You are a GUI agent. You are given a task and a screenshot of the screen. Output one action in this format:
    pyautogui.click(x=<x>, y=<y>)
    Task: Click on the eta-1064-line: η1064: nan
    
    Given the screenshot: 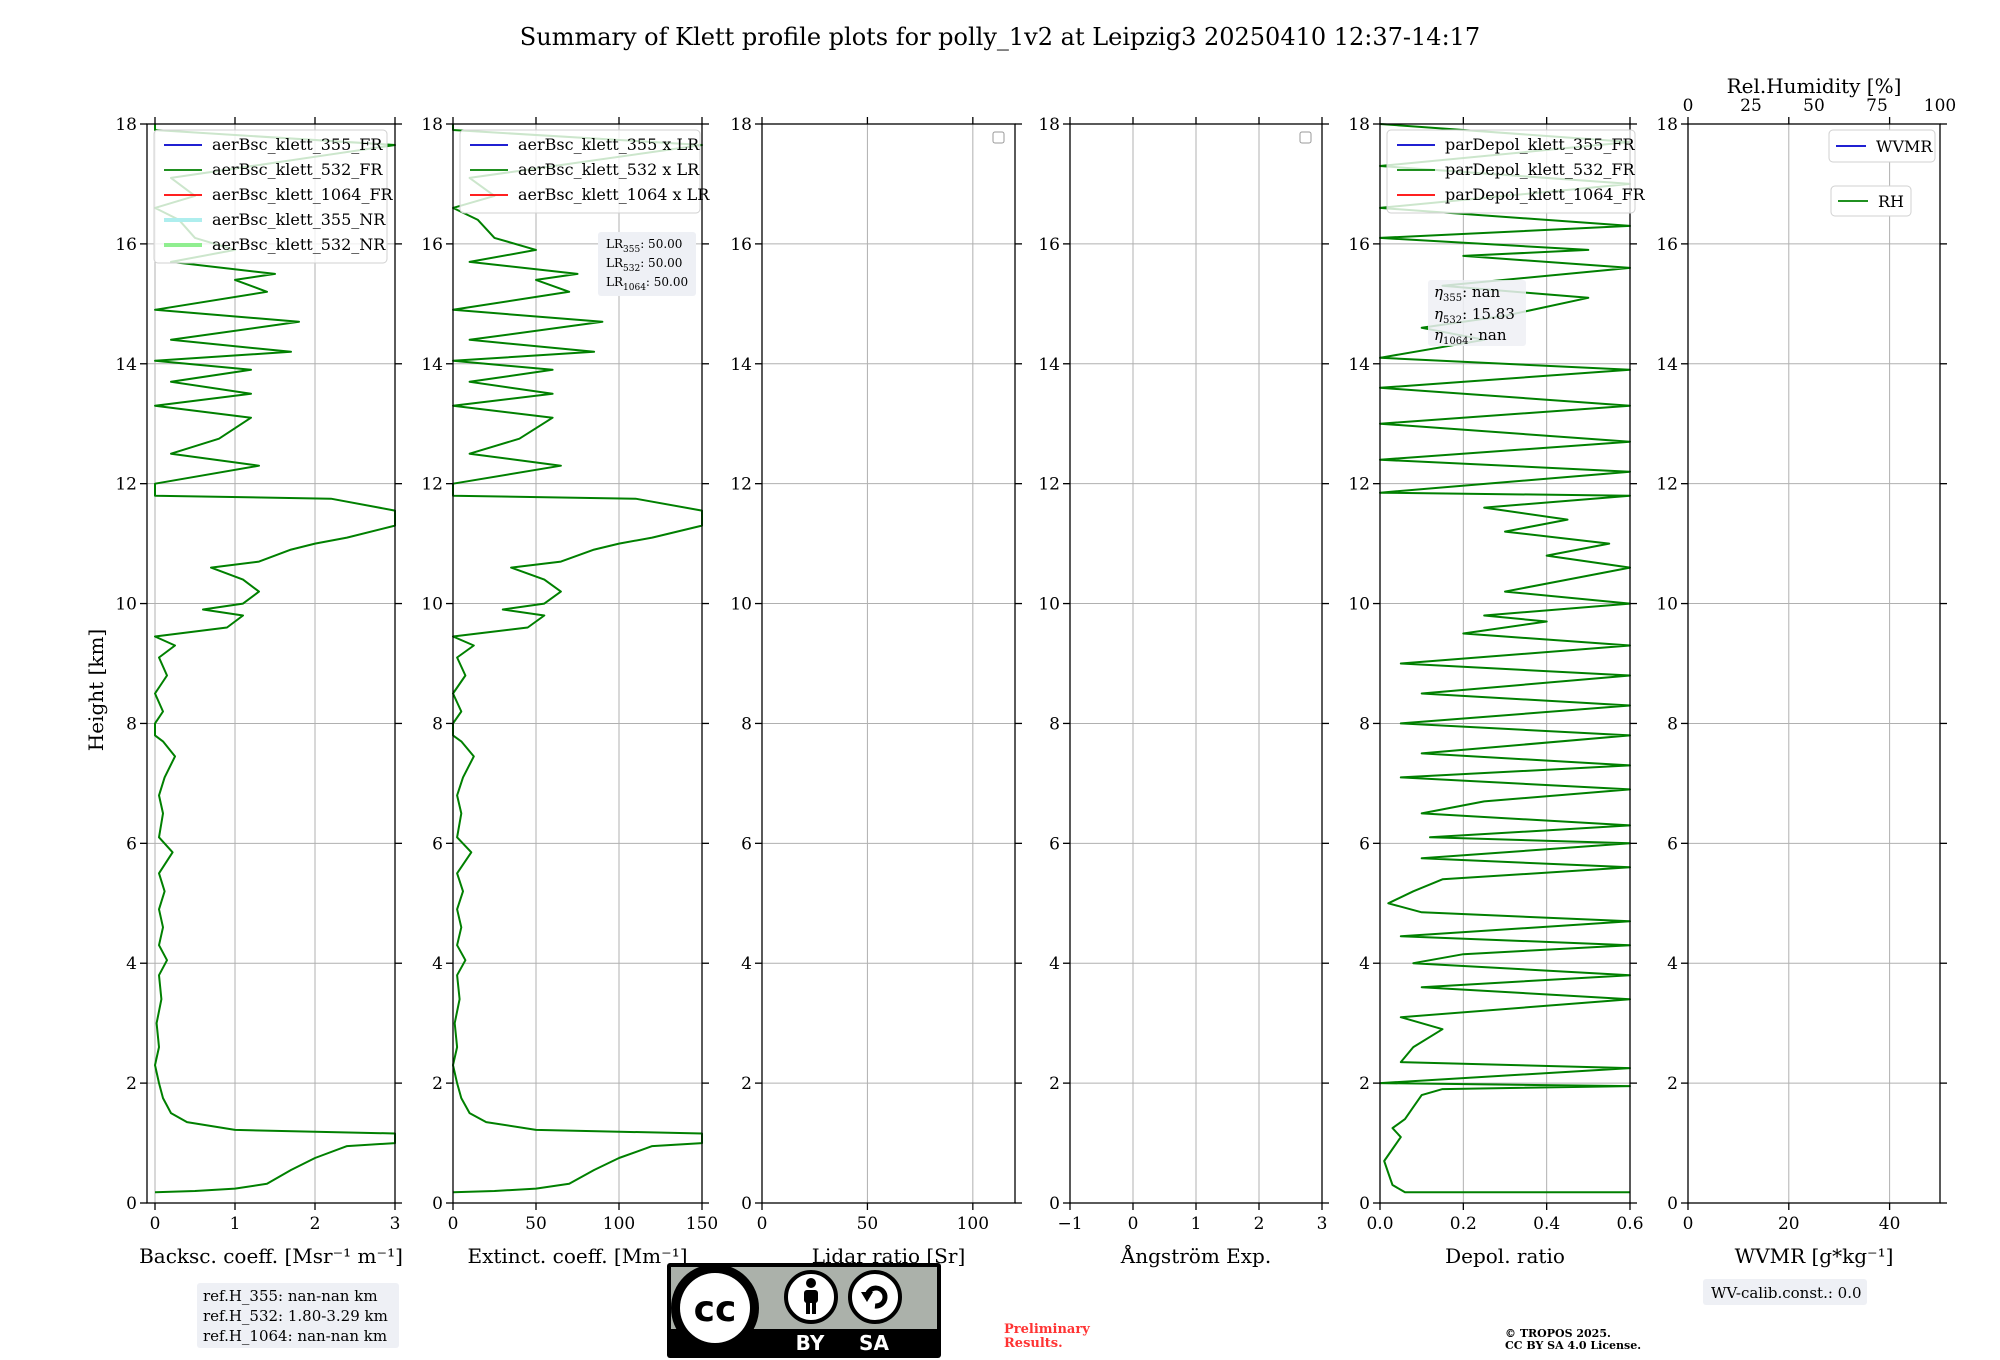 What is the action you would take?
    pyautogui.click(x=1470, y=336)
    